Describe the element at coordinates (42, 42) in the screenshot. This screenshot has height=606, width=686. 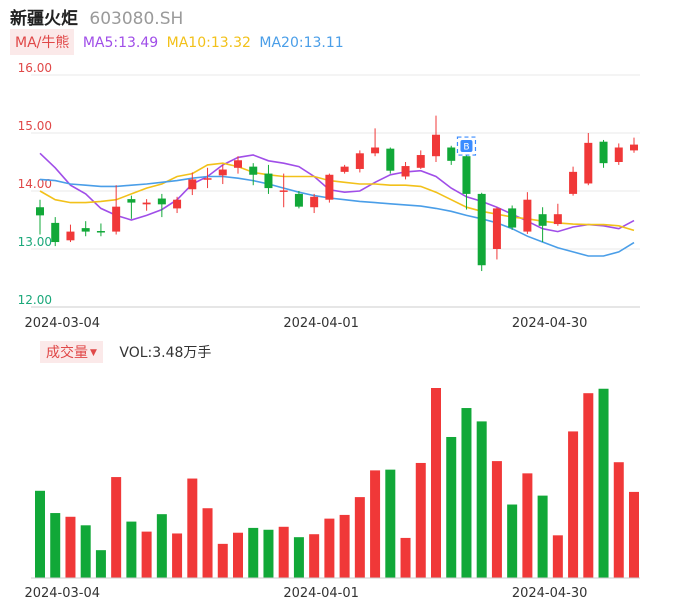
I see `ma-indicator-tag: MA/牛熊` at that location.